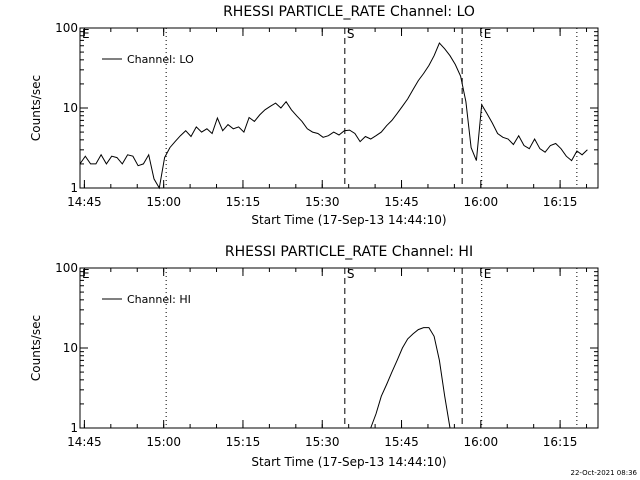  I want to click on legend-label: Channel: LO, so click(160, 59).